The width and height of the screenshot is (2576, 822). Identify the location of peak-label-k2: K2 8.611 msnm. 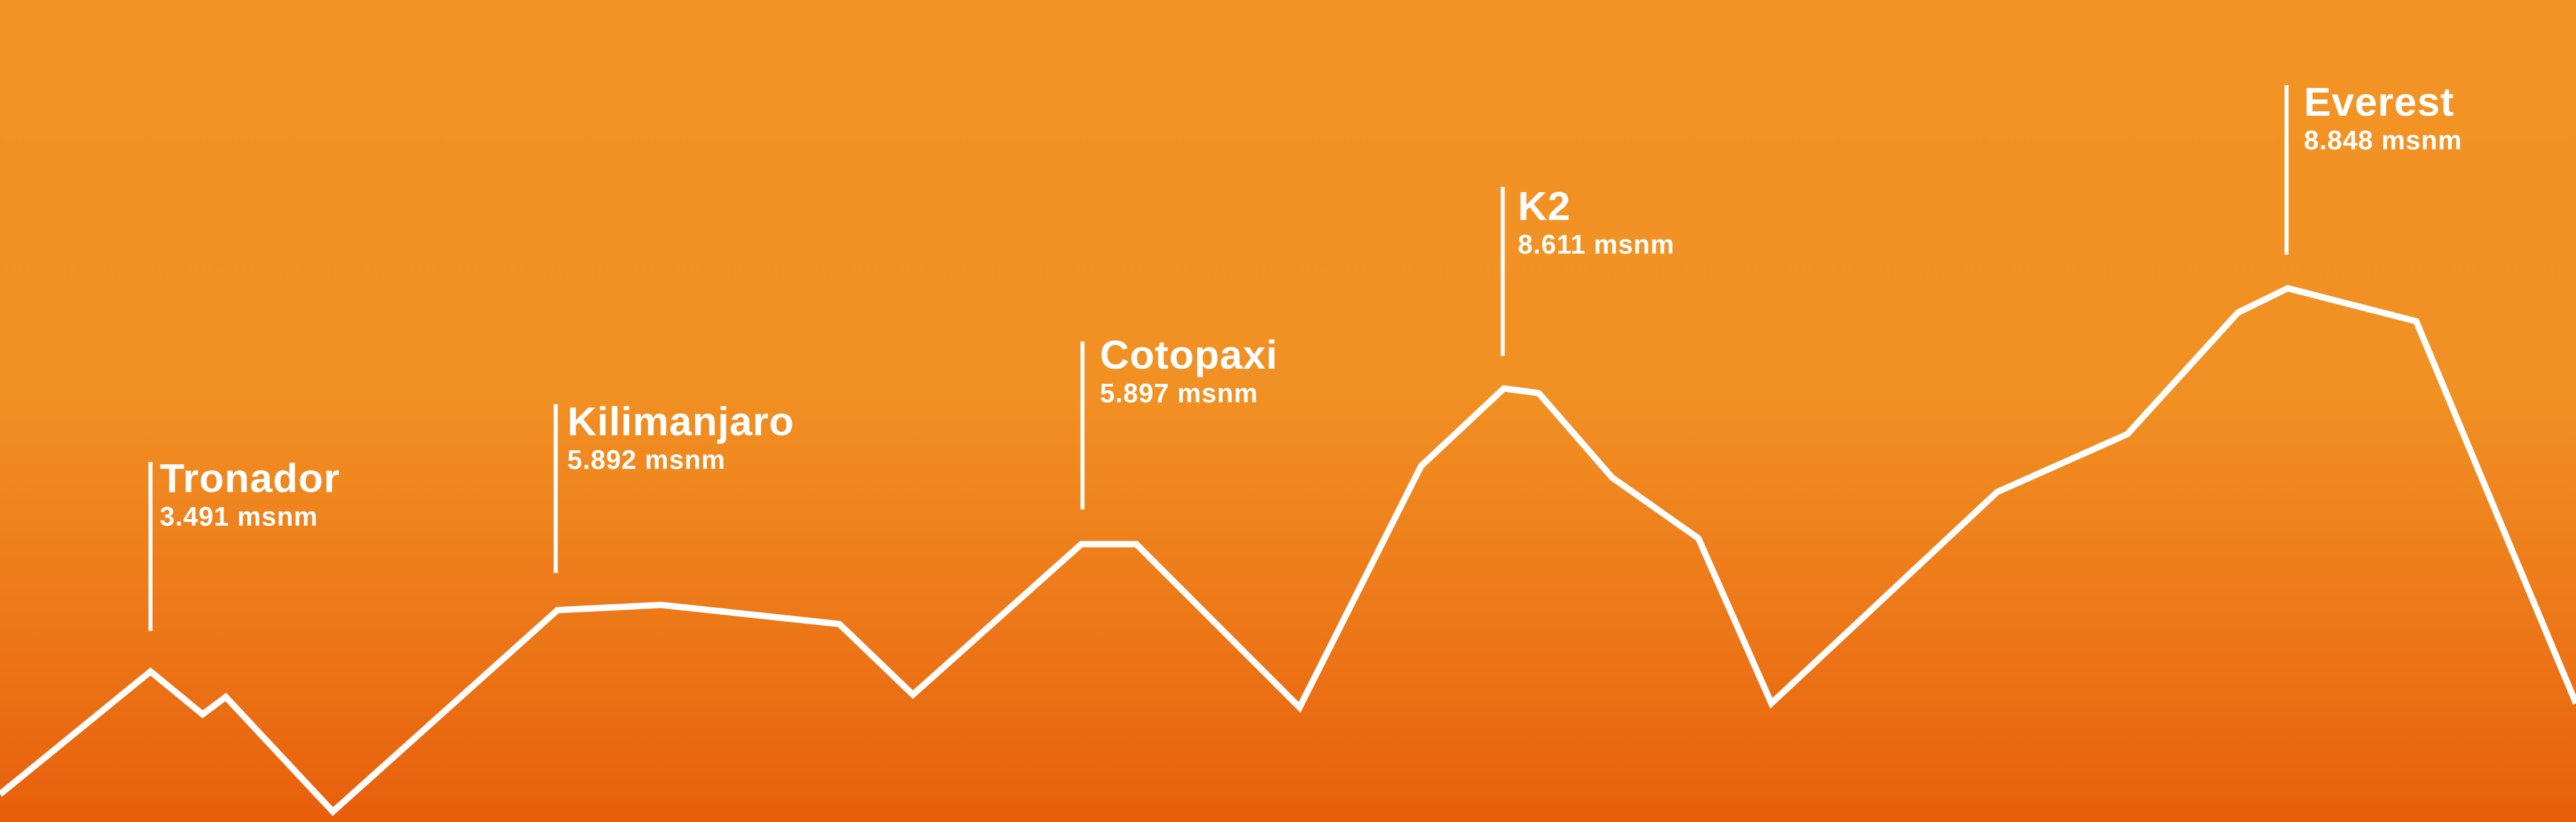
(1597, 222).